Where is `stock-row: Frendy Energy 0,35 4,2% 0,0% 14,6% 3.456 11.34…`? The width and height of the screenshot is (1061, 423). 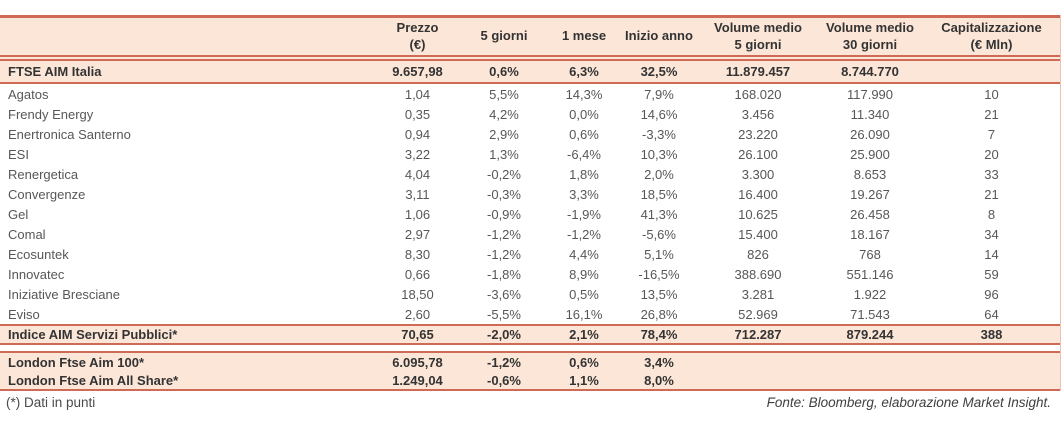
stock-row: Frendy Energy 0,35 4,2% 0,0% 14,6% 3.456 11.34… is located at coordinates (530, 114).